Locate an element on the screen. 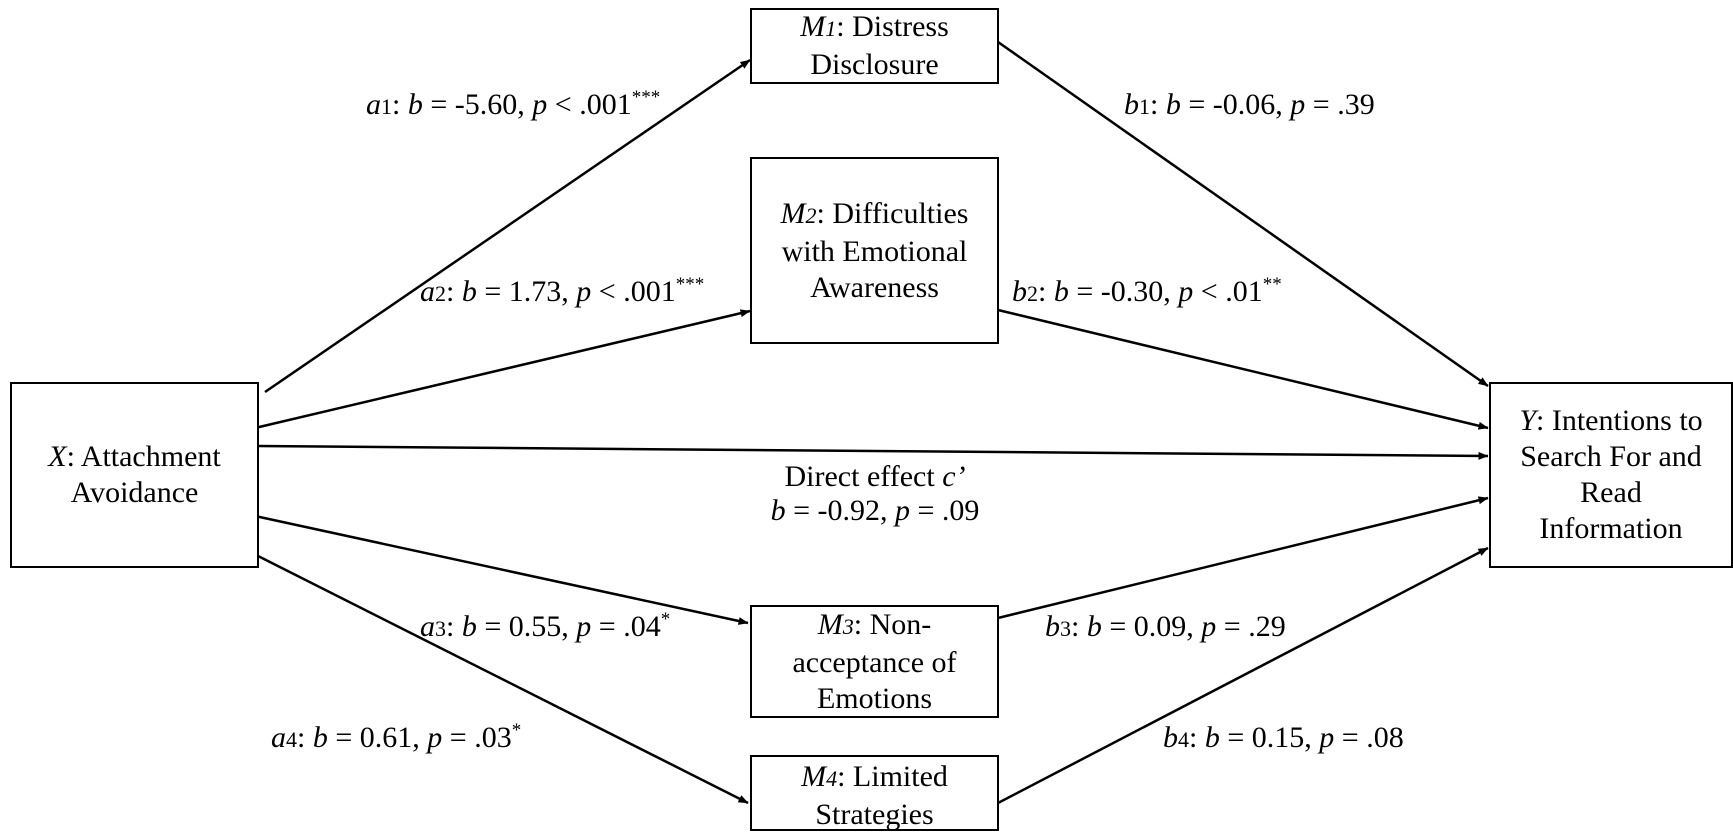 Image resolution: width=1733 pixels, height=833 pixels. label-b3-b-value: 0.09 is located at coordinates (1160, 626).